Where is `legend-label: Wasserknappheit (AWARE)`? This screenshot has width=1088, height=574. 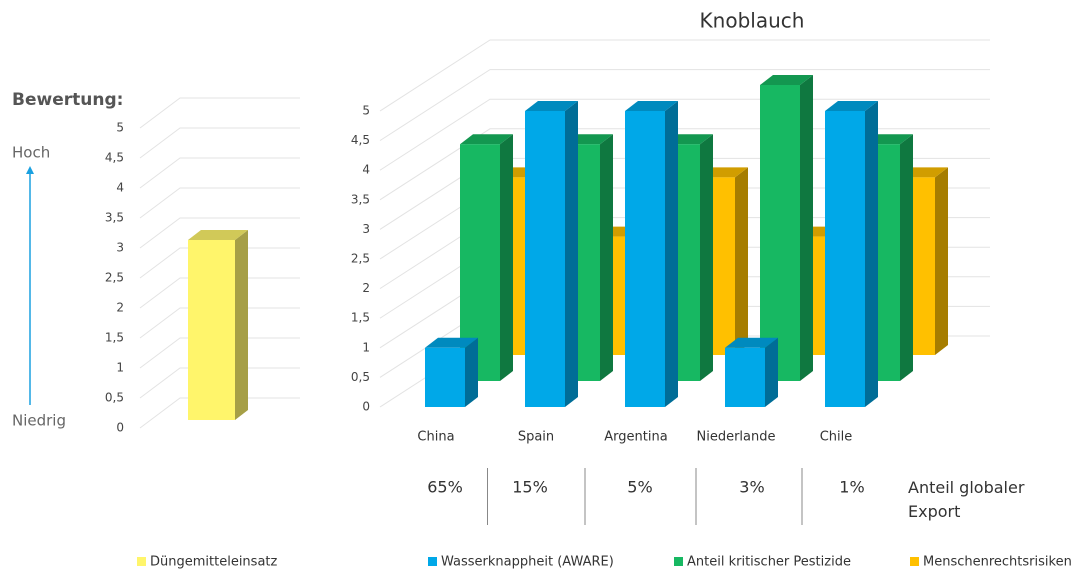 legend-label: Wasserknappheit (AWARE) is located at coordinates (527, 562).